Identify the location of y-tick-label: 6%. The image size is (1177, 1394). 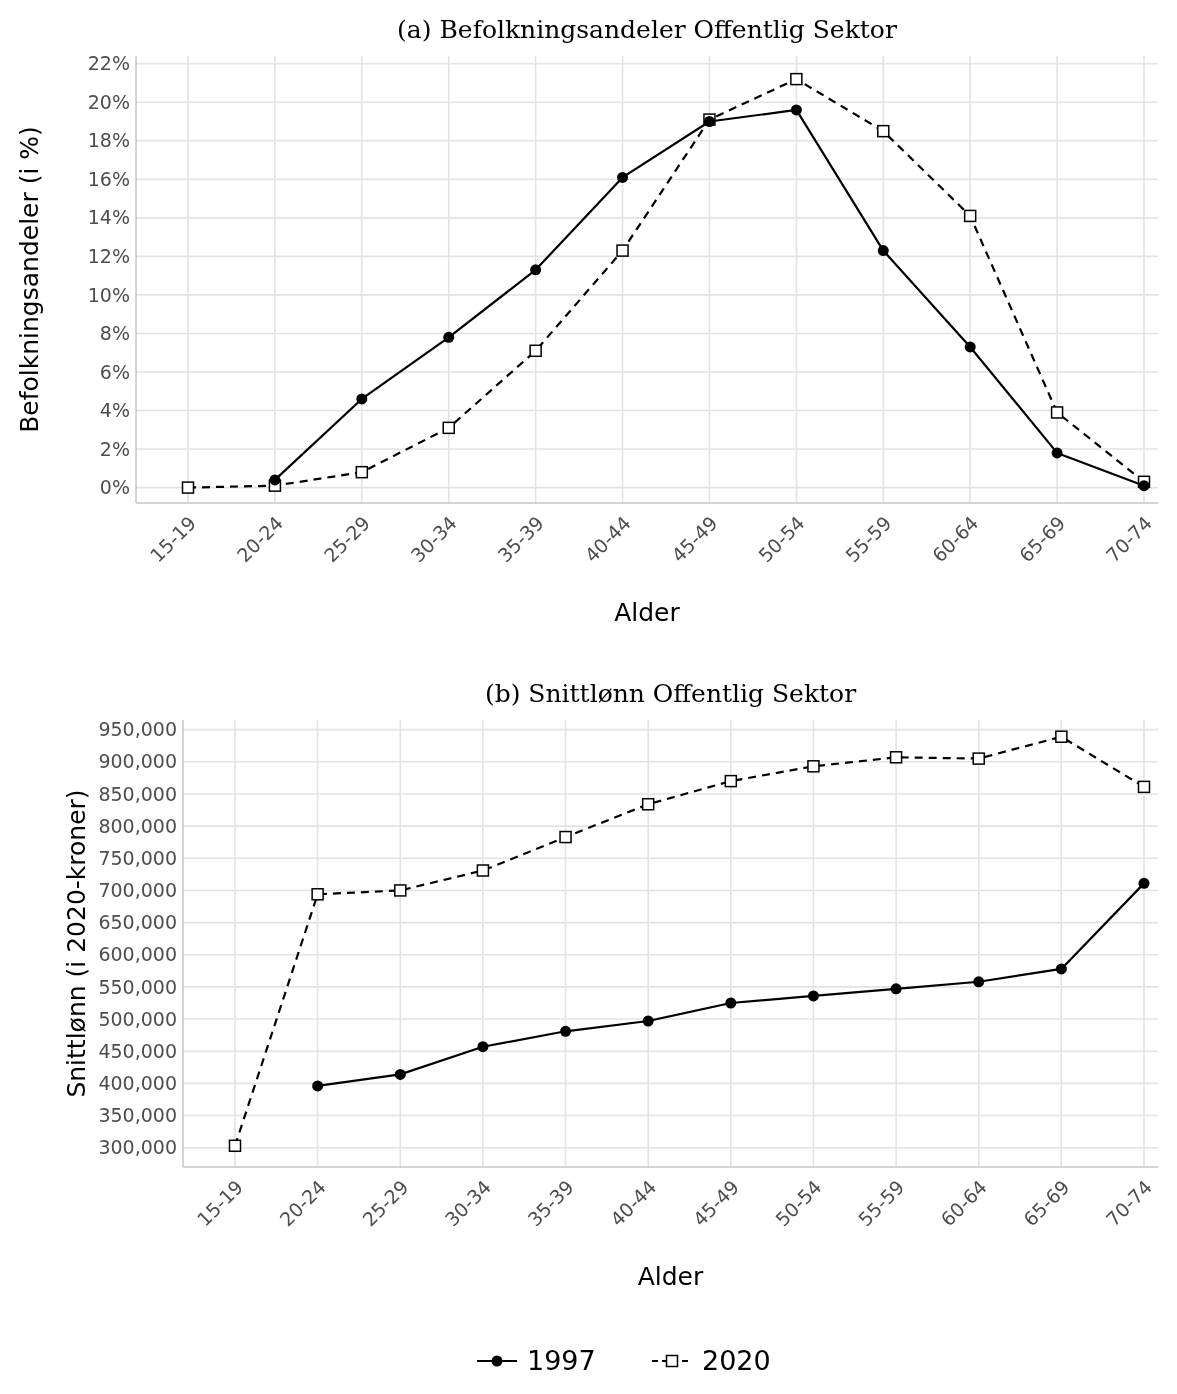
(114, 371).